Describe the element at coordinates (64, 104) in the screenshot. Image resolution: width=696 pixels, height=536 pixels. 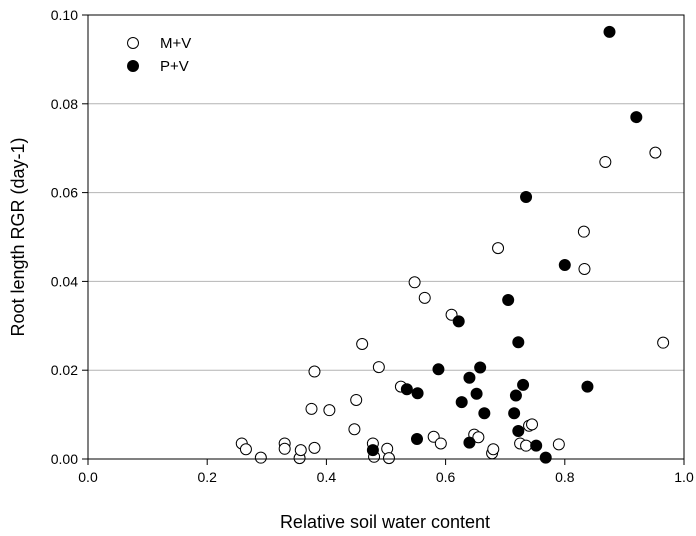
I see `y-tick-label: 0.08` at that location.